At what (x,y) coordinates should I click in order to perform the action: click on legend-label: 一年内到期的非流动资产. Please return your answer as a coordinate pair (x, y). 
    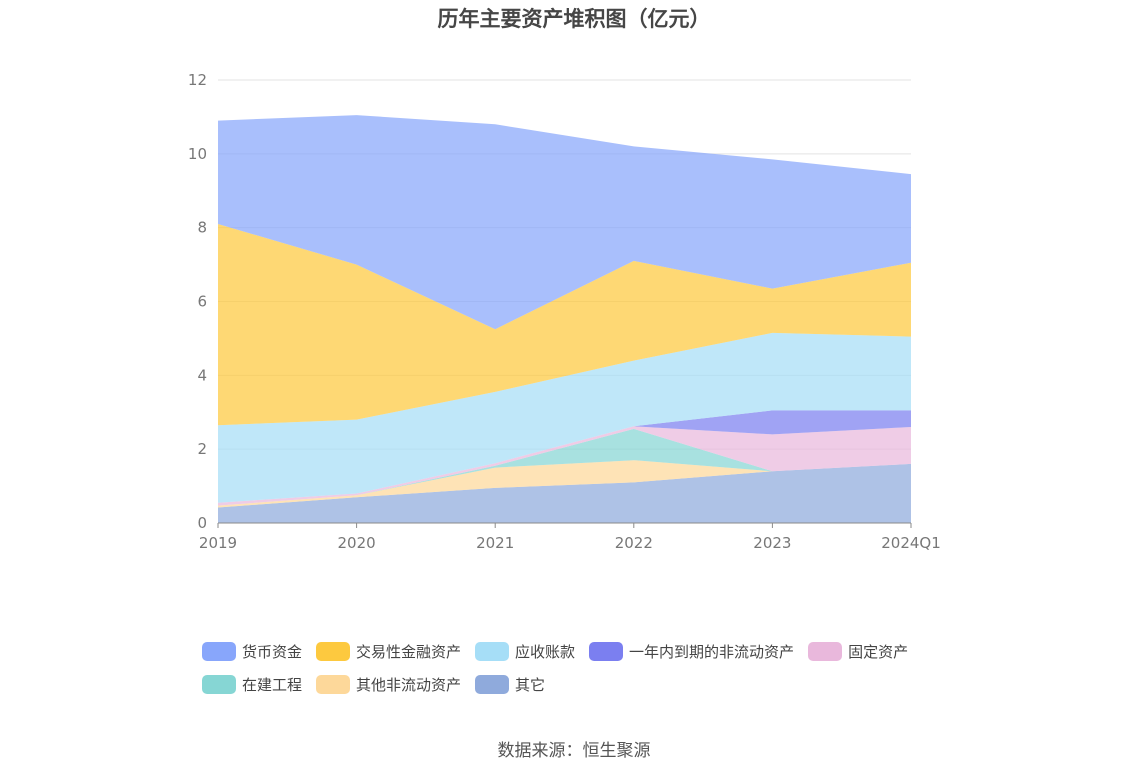
    Looking at the image, I should click on (712, 651).